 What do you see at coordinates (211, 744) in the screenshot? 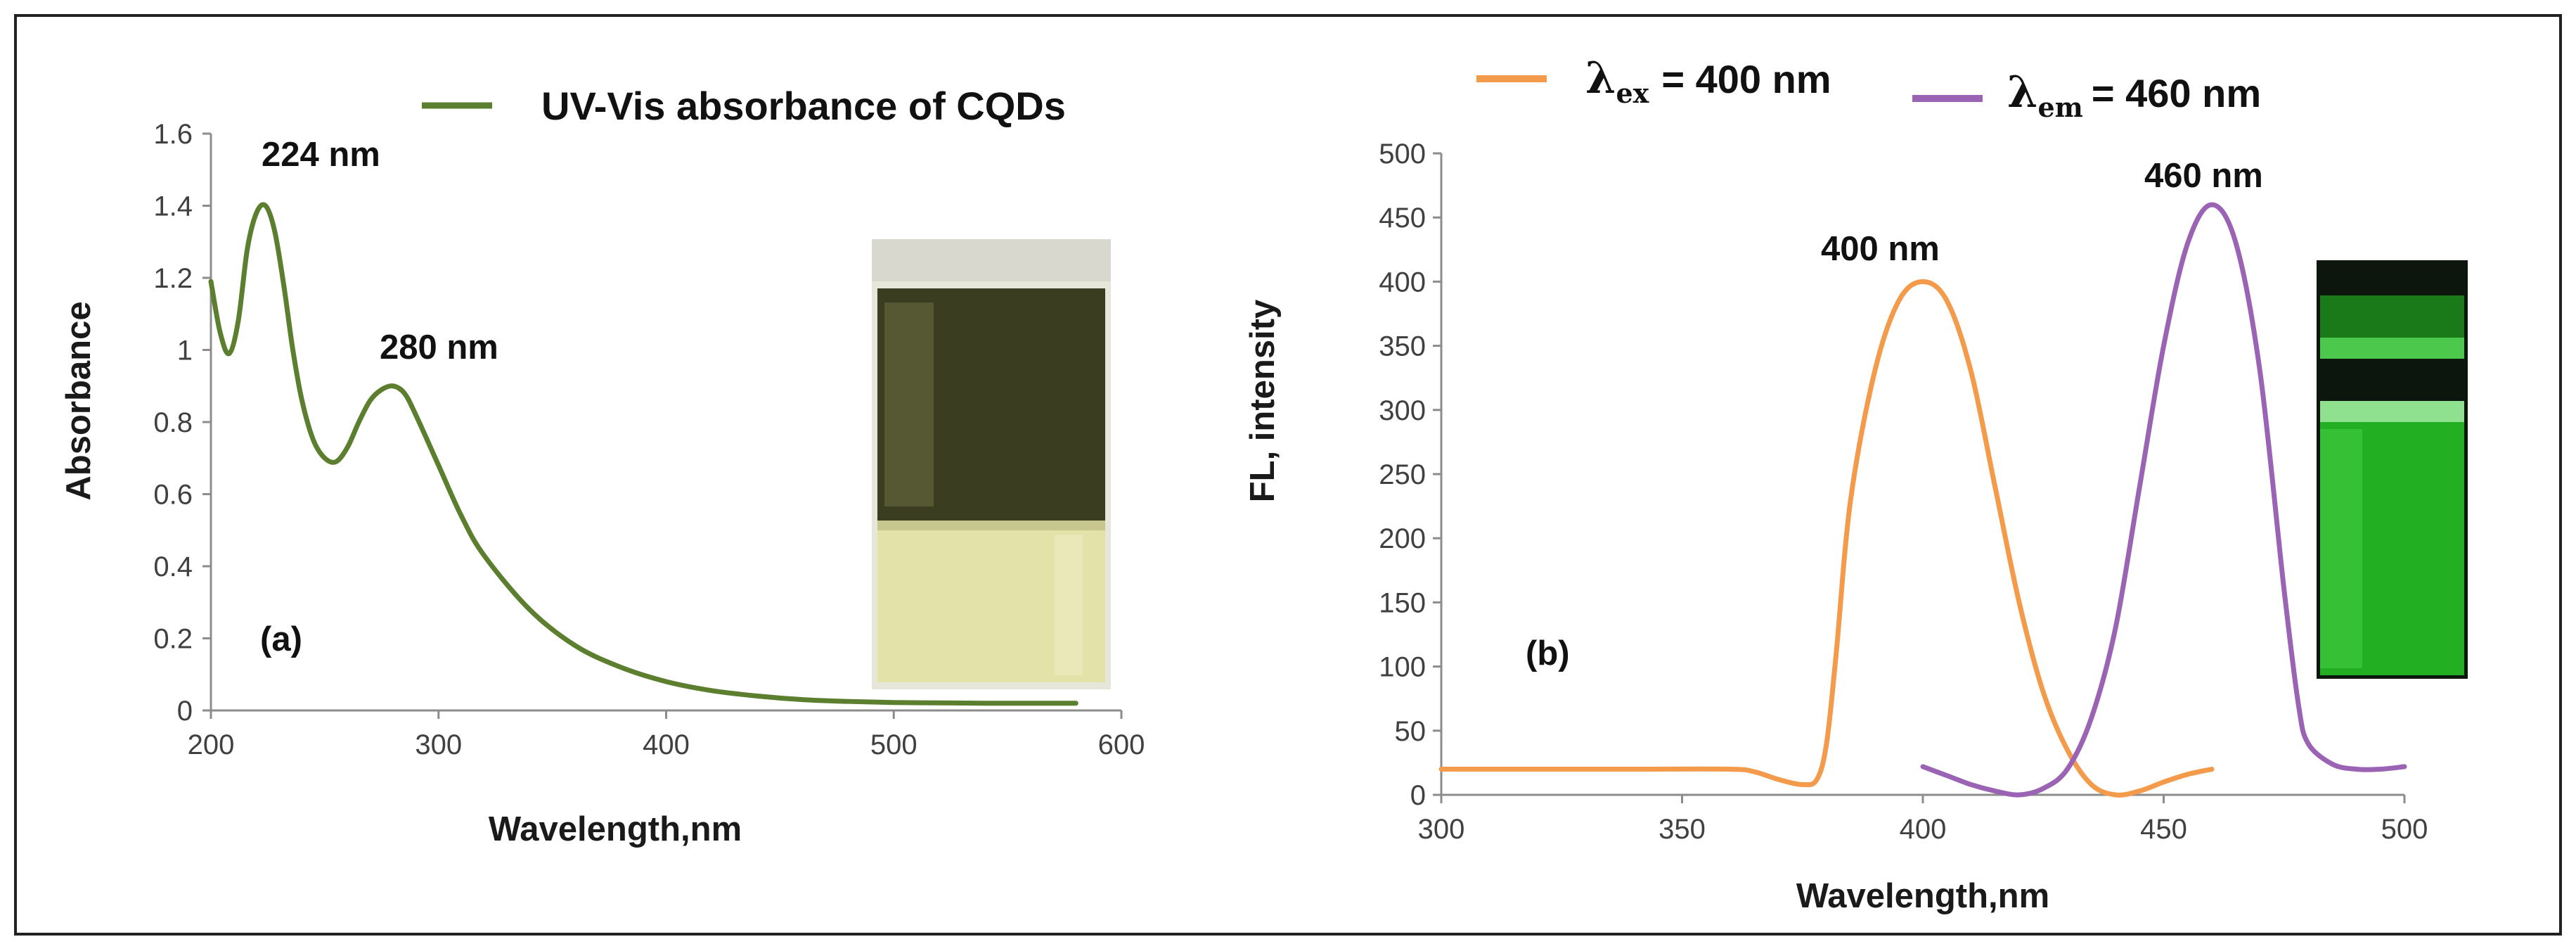
I see `x-tick-label: 200` at bounding box center [211, 744].